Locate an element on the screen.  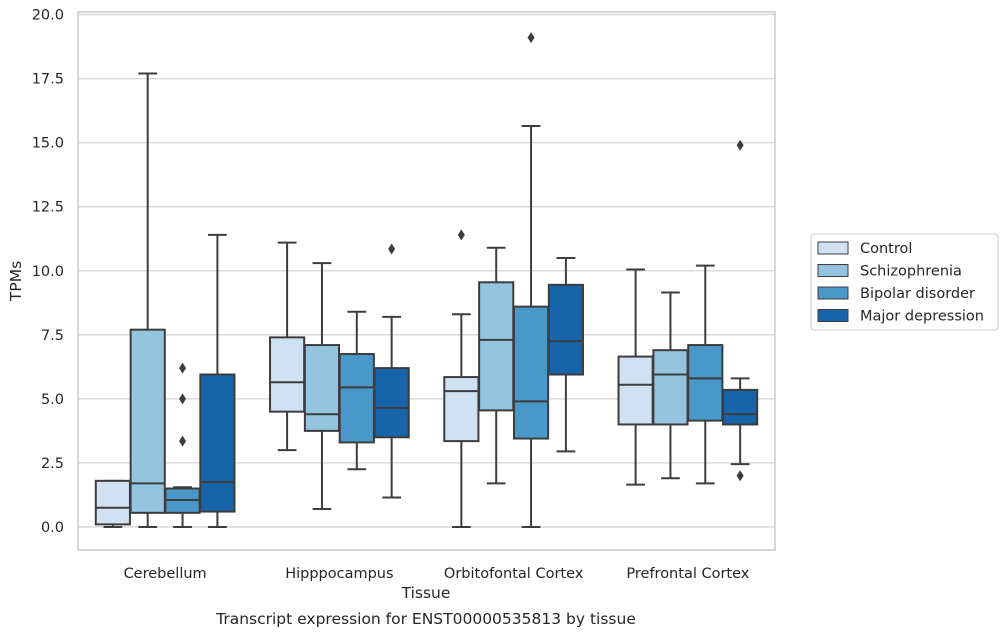
legend-item: Schizophrenia is located at coordinates (889, 272).